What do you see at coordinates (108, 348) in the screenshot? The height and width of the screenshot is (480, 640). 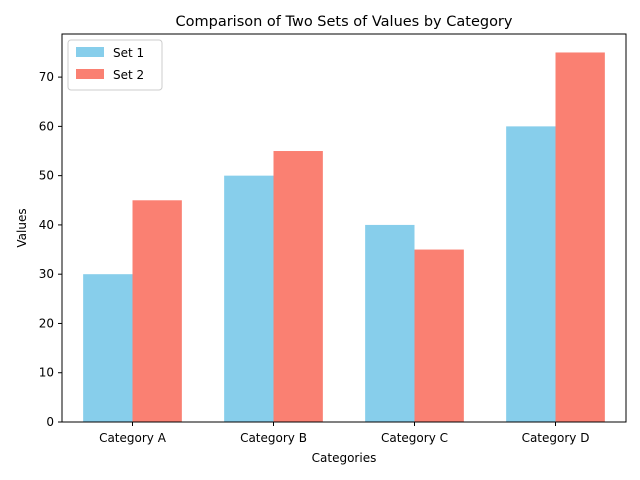 I see `bar-set-1-category-a` at bounding box center [108, 348].